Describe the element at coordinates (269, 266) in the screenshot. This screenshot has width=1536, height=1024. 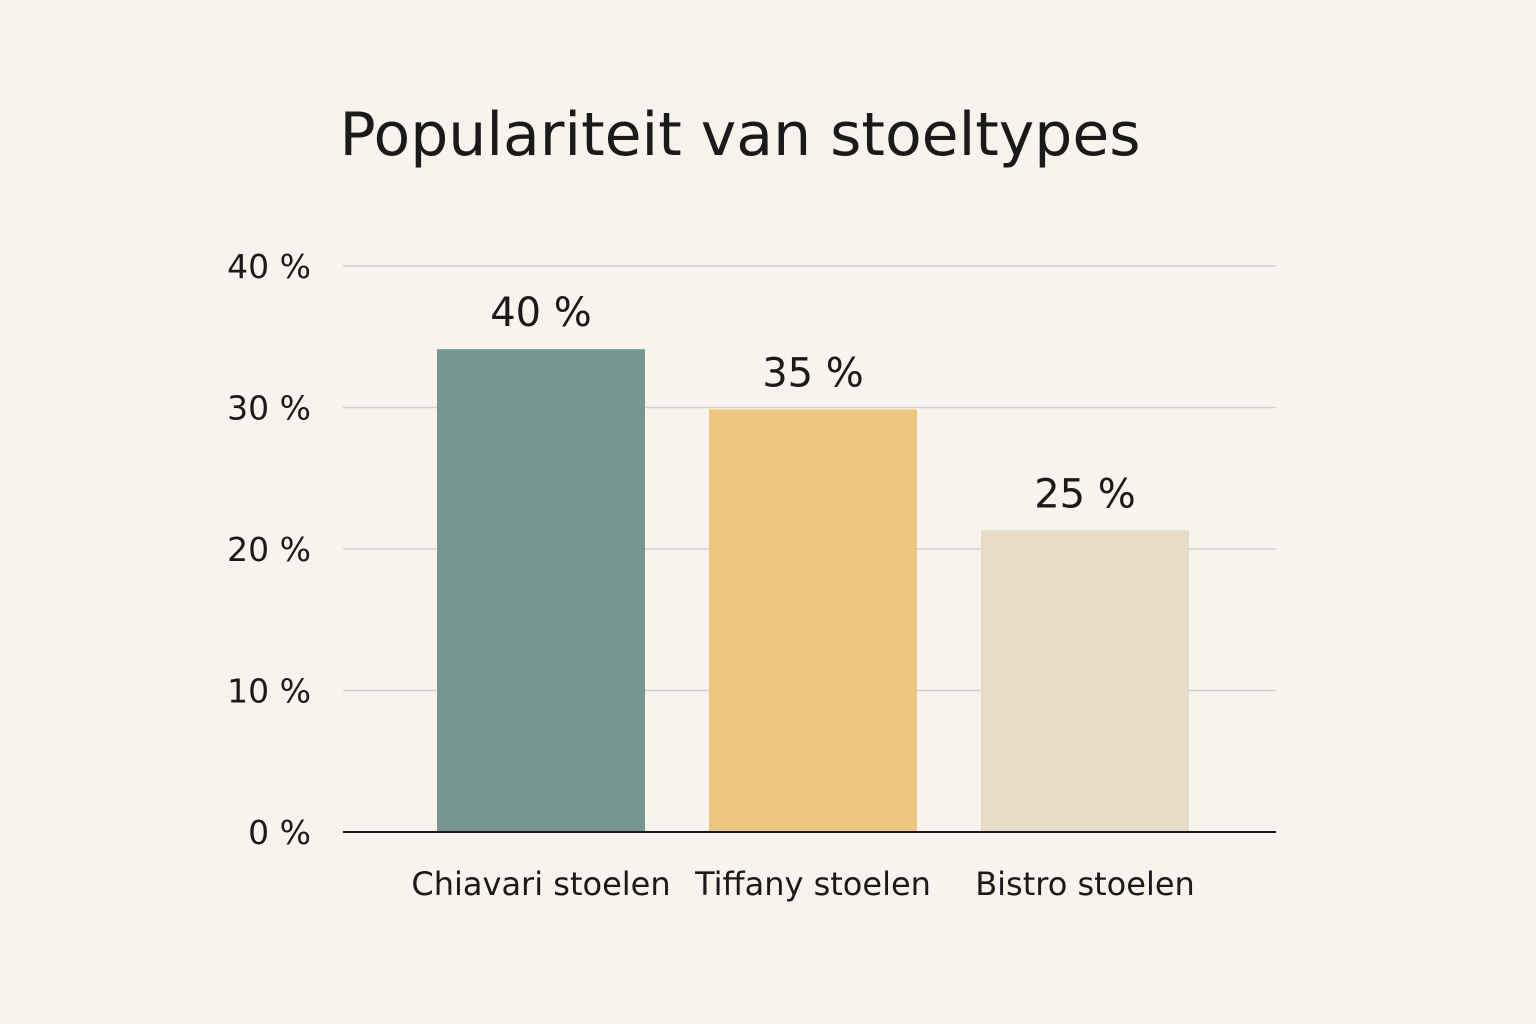
I see `y-tick-label: 40 %` at that location.